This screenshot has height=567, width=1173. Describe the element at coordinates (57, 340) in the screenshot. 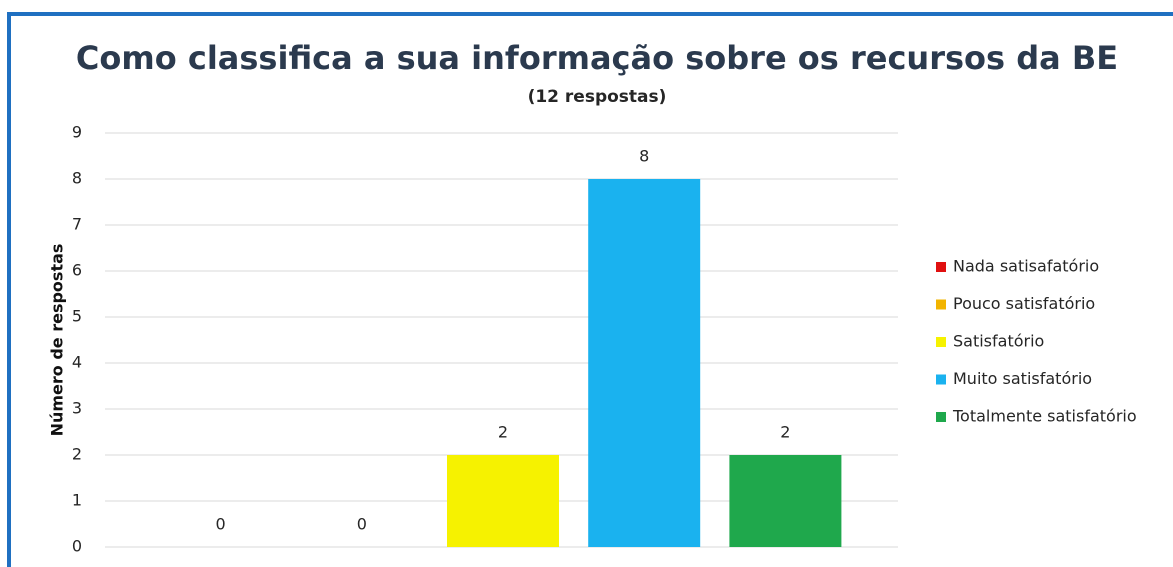

I see `y-axis-label: Número de respostas` at that location.